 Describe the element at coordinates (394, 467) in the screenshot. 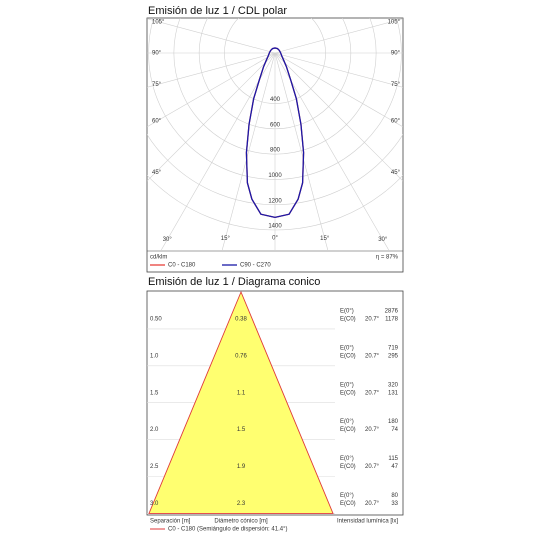

I see `e-value: 47` at that location.